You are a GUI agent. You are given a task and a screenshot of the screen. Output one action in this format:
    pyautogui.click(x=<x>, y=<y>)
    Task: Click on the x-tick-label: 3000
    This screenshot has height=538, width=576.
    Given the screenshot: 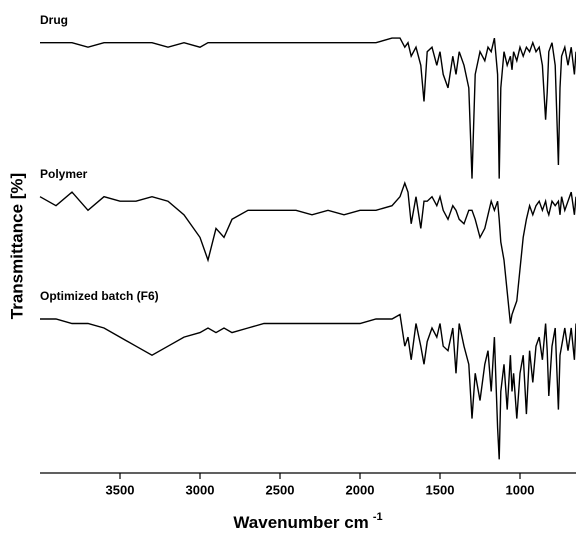 What is the action you would take?
    pyautogui.click(x=200, y=489)
    